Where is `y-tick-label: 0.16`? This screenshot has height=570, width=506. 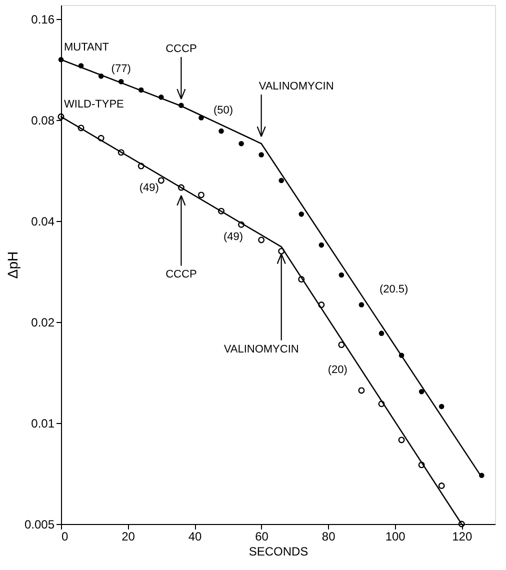 y-tick-label: 0.16 is located at coordinates (43, 19).